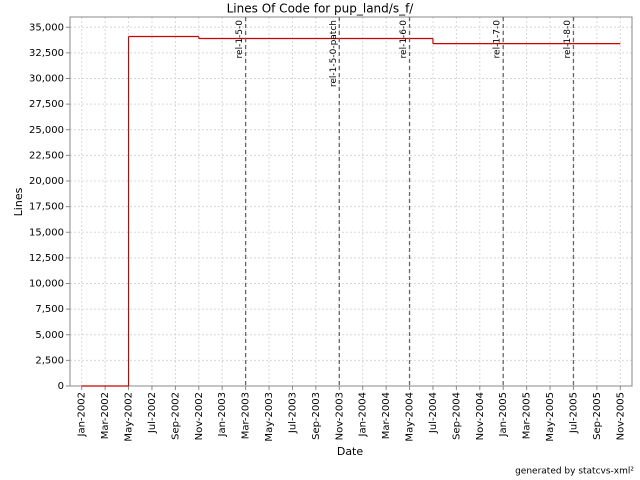 This screenshot has width=640, height=480. Describe the element at coordinates (175, 416) in the screenshot. I see `x-tick-label: Sep-2002` at that location.